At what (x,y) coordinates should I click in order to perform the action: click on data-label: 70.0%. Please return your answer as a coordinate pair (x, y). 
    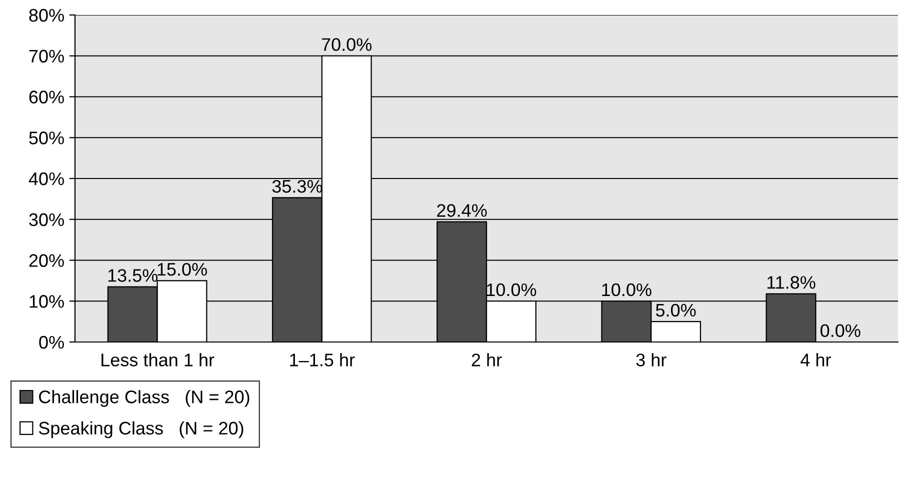
    Looking at the image, I should click on (347, 44).